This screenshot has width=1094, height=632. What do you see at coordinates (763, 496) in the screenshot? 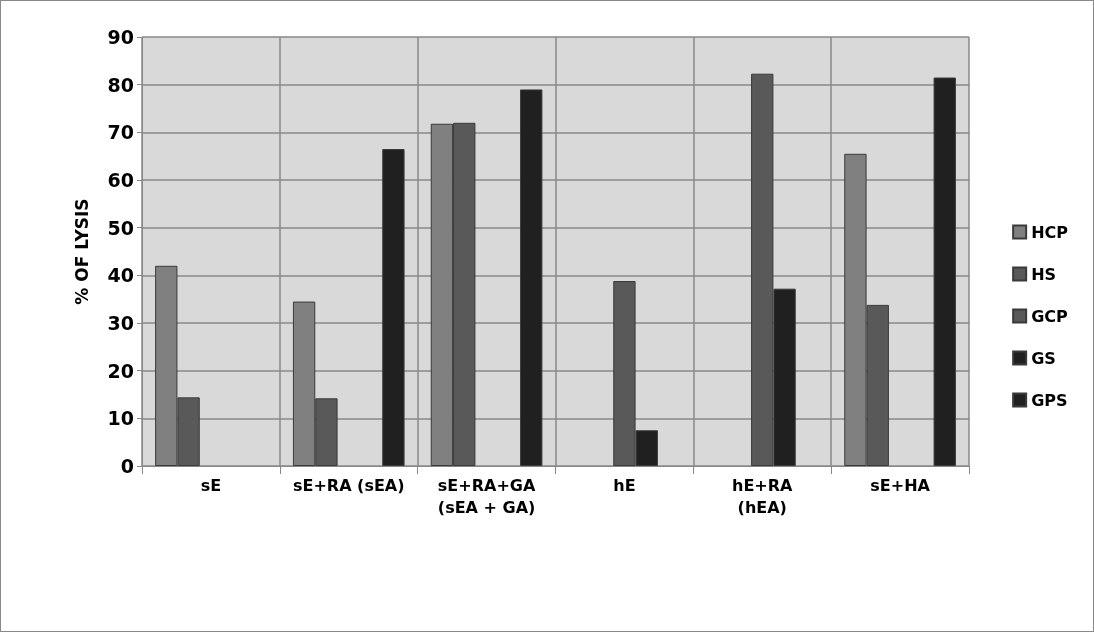
I see `x-tick-label: hE+RA (hEA)` at bounding box center [763, 496].